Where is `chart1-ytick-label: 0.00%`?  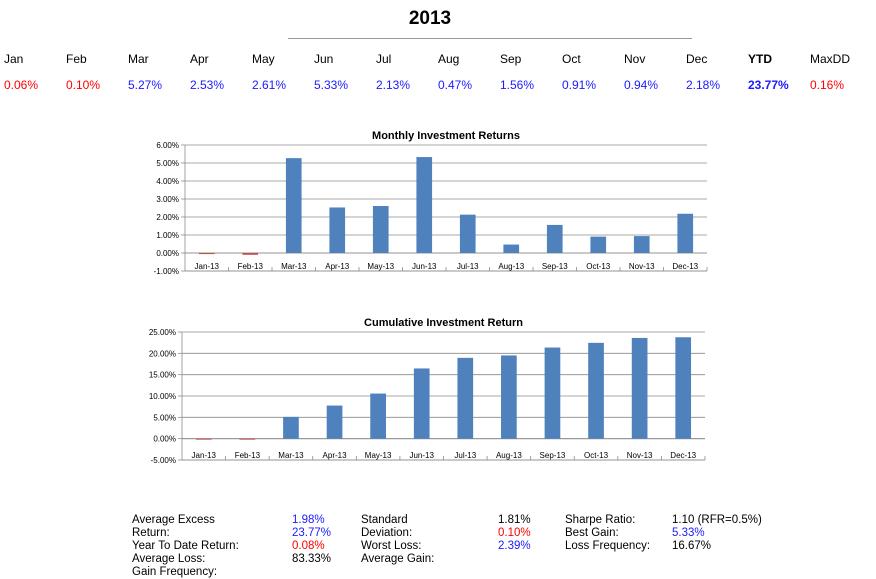
chart1-ytick-label: 0.00% is located at coordinates (167, 253).